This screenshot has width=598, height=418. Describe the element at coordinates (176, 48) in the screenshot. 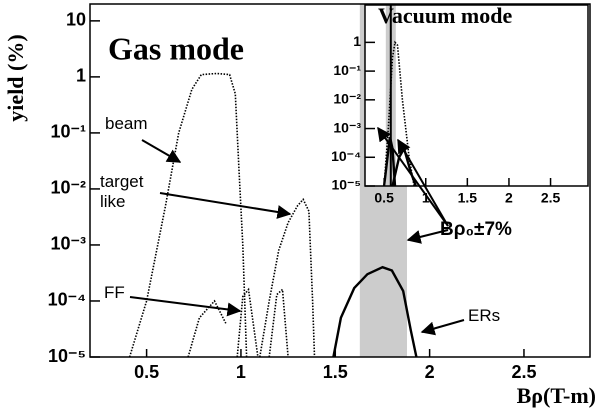

I see `annotation: Gas mode` at that location.